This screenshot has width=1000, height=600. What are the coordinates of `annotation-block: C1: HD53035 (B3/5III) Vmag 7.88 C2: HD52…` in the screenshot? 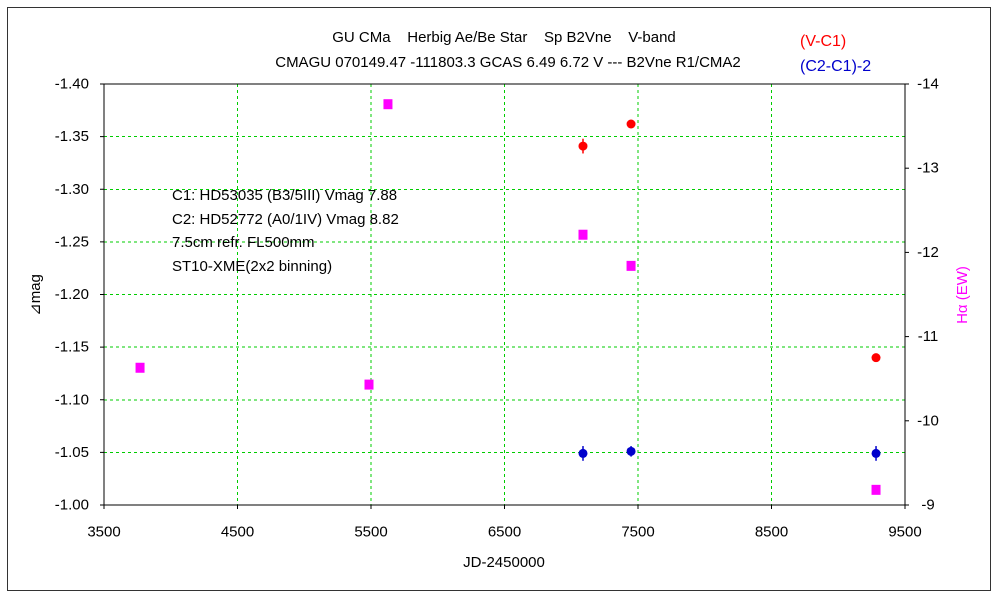 It's located at (285, 231).